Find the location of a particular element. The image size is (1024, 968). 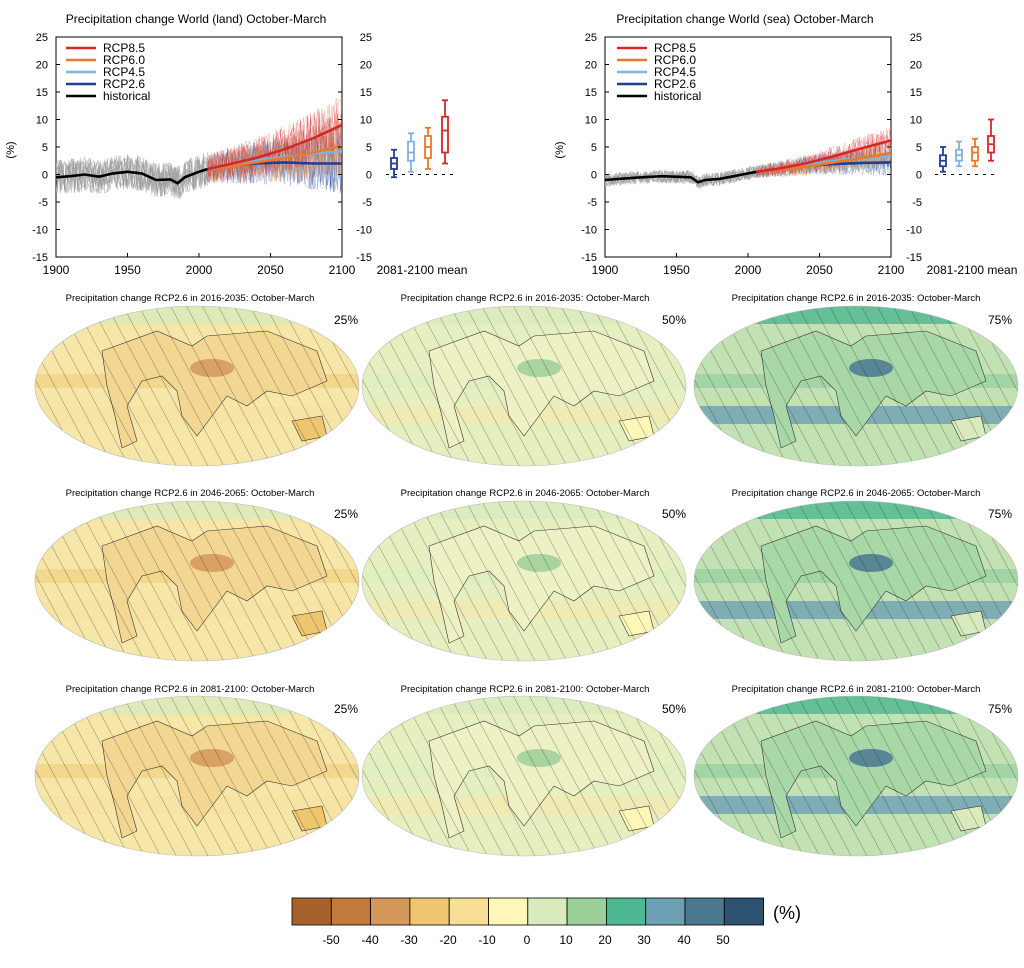

colorbar: -50 -40 -30 -20 -10 0 10 20 30 40 50 (%) is located at coordinates (546, 922).